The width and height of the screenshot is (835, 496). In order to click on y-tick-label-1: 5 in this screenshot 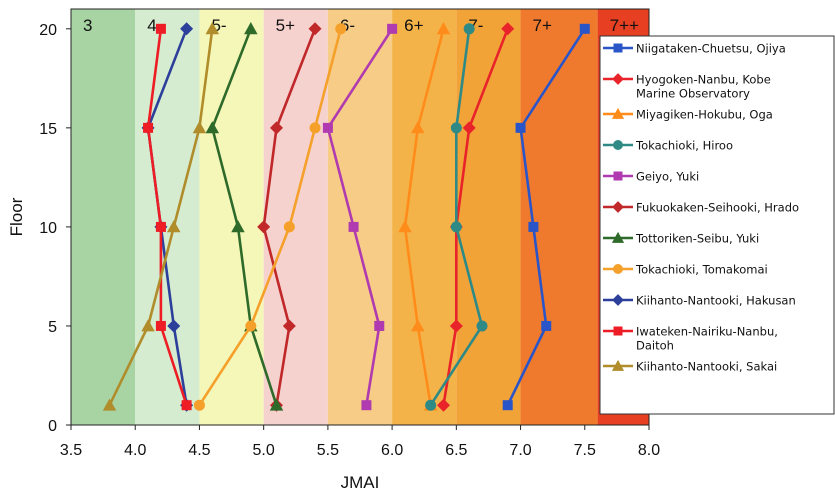, I will do `click(52, 327)`.